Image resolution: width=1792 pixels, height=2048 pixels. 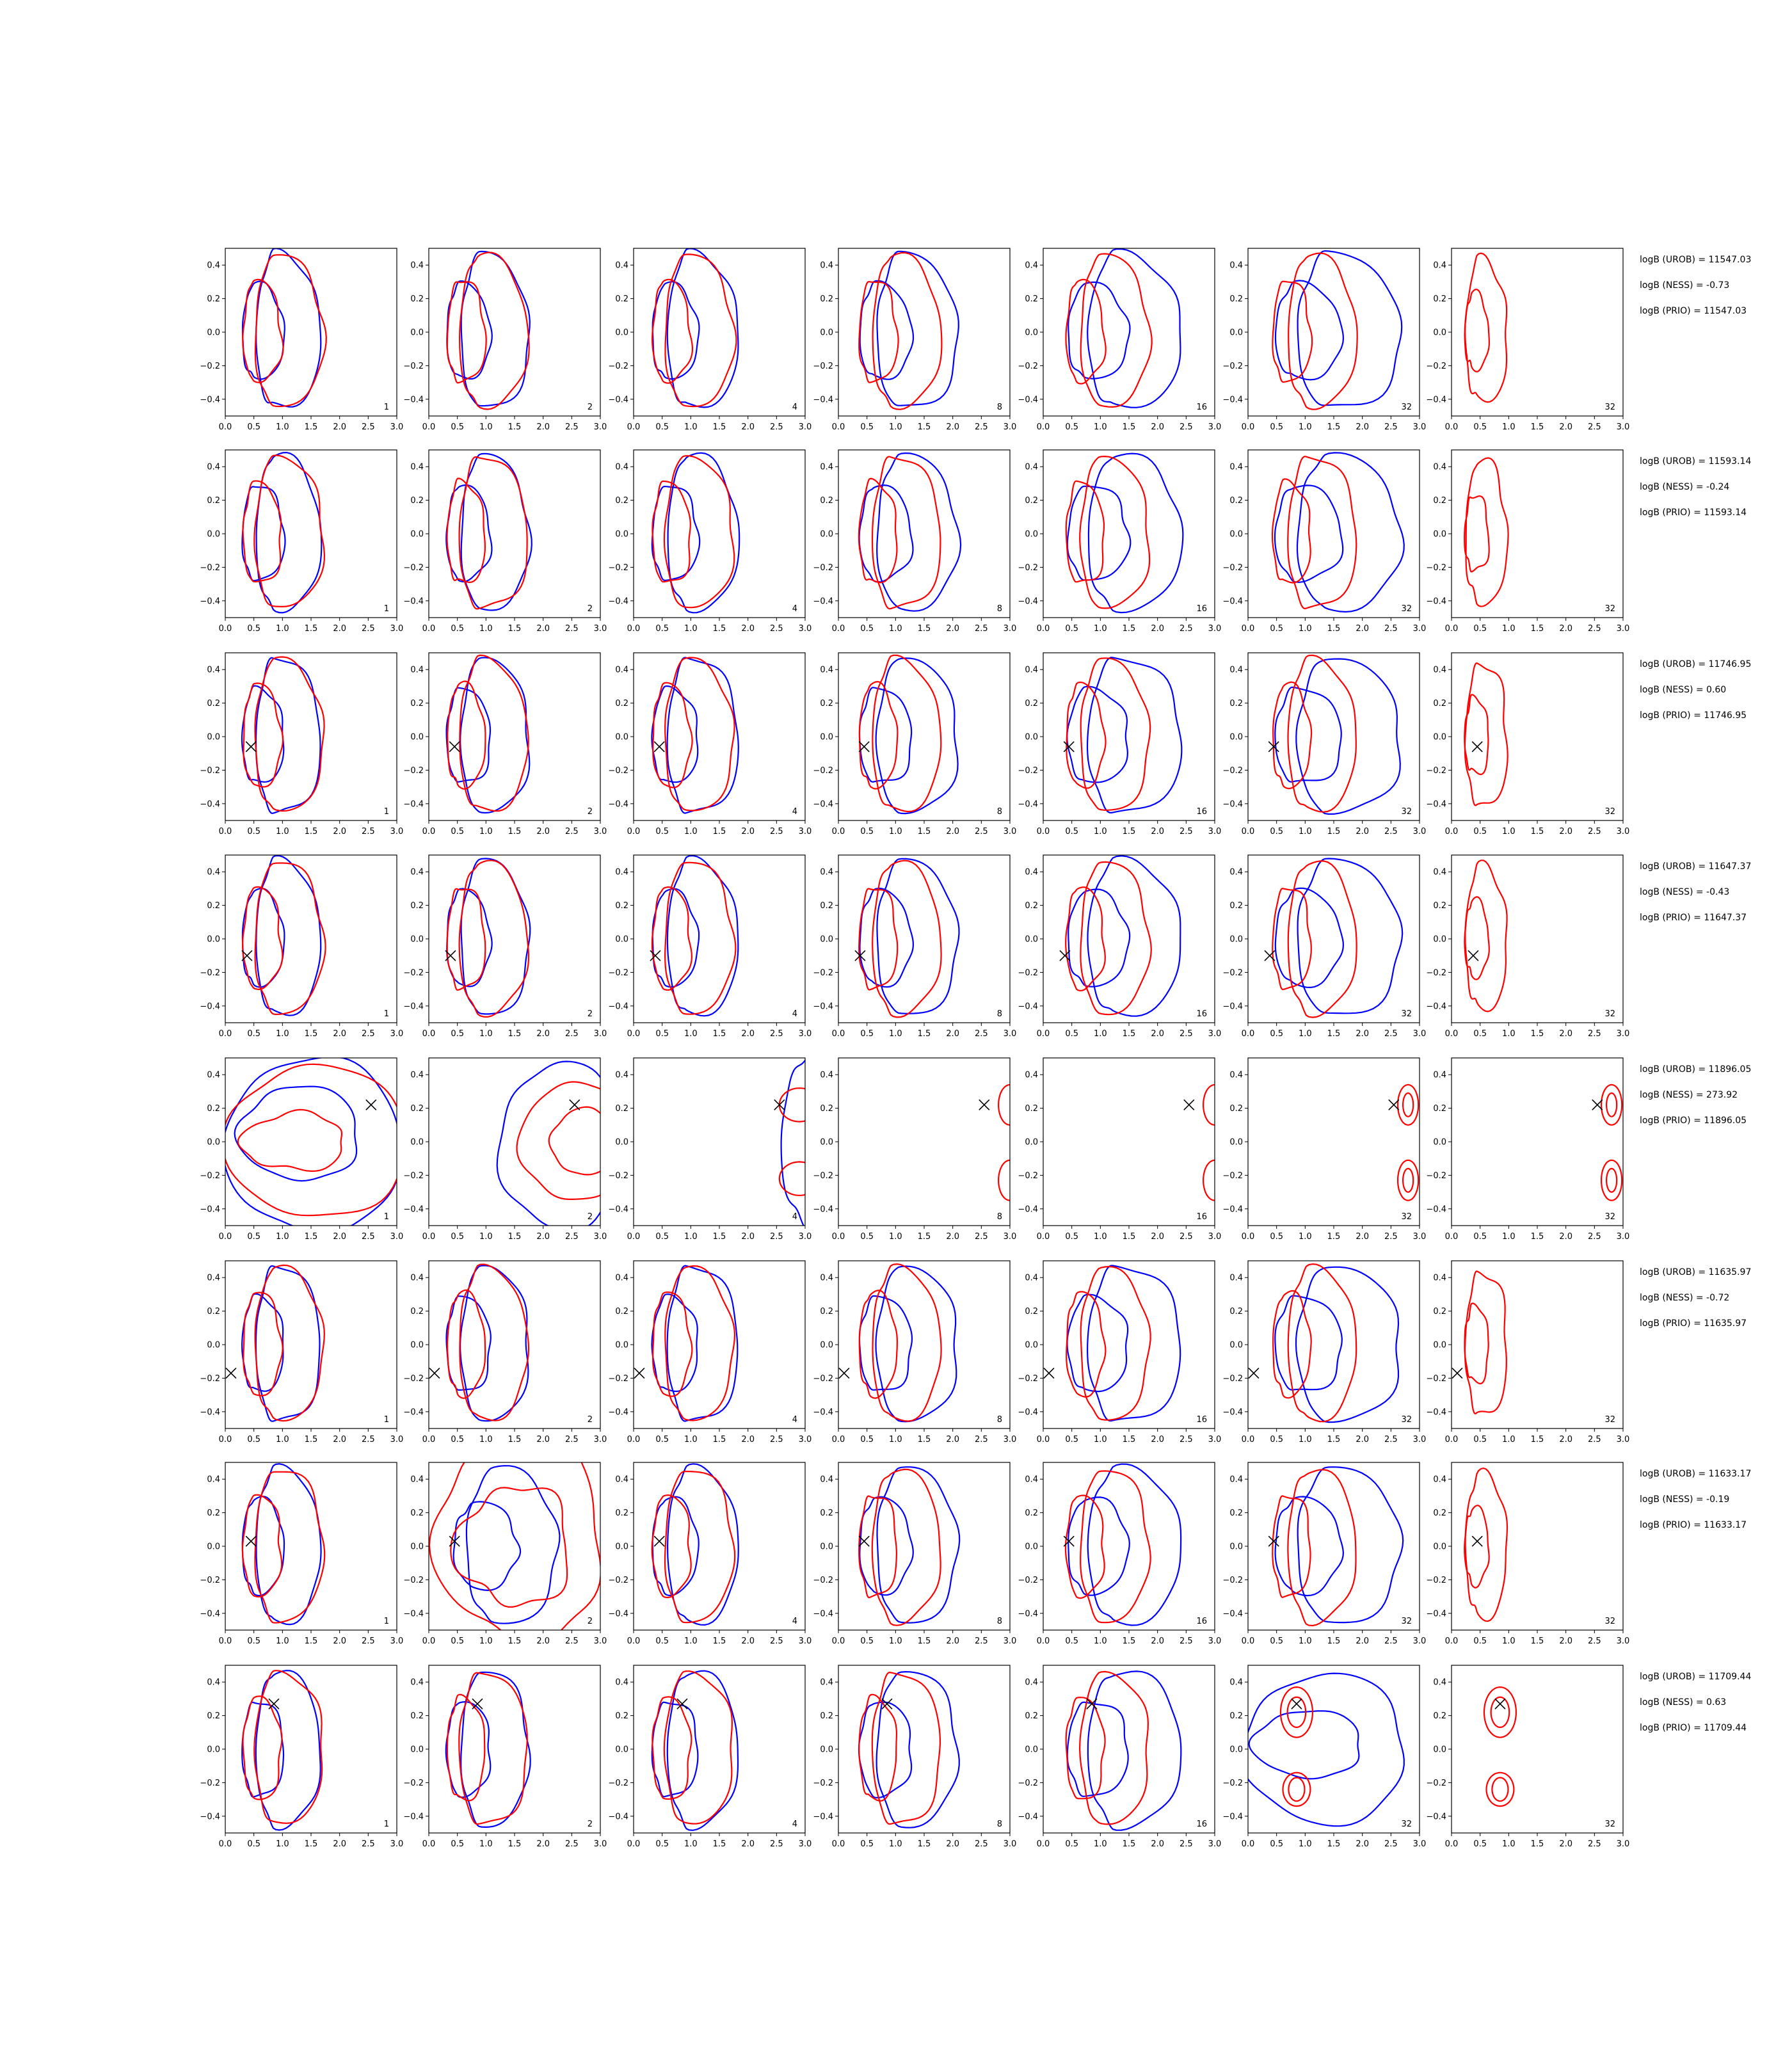 What do you see at coordinates (1684, 285) in the screenshot?
I see `stat-line: logB (NESS) = -0.73` at bounding box center [1684, 285].